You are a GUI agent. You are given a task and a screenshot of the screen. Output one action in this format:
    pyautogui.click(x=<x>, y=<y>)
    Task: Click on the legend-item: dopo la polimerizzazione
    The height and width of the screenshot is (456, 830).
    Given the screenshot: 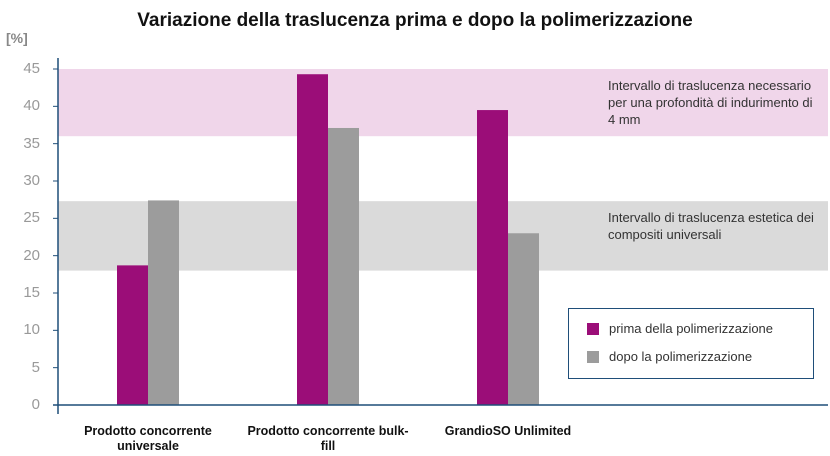 What is the action you would take?
    pyautogui.click(x=669, y=356)
    